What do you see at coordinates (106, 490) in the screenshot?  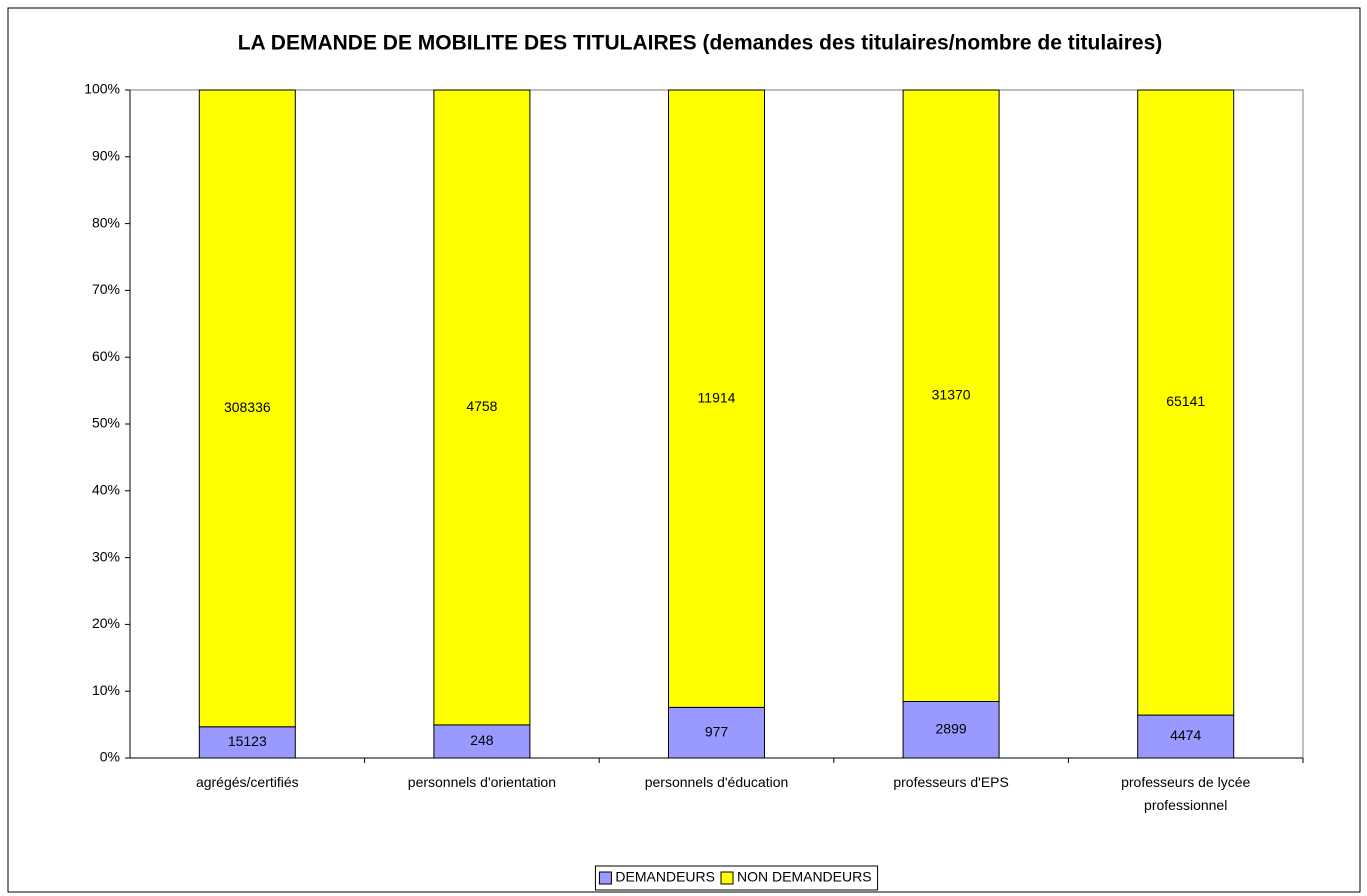 I see `y-tick-label: 40%` at bounding box center [106, 490].